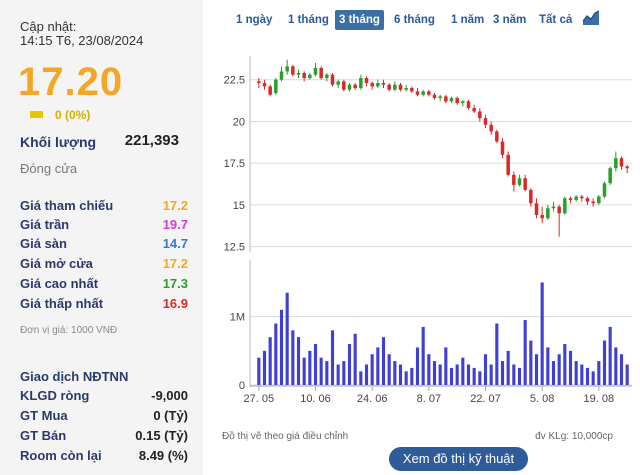 The height and width of the screenshot is (475, 640). I want to click on low-price-value: 16.9, so click(175, 303).